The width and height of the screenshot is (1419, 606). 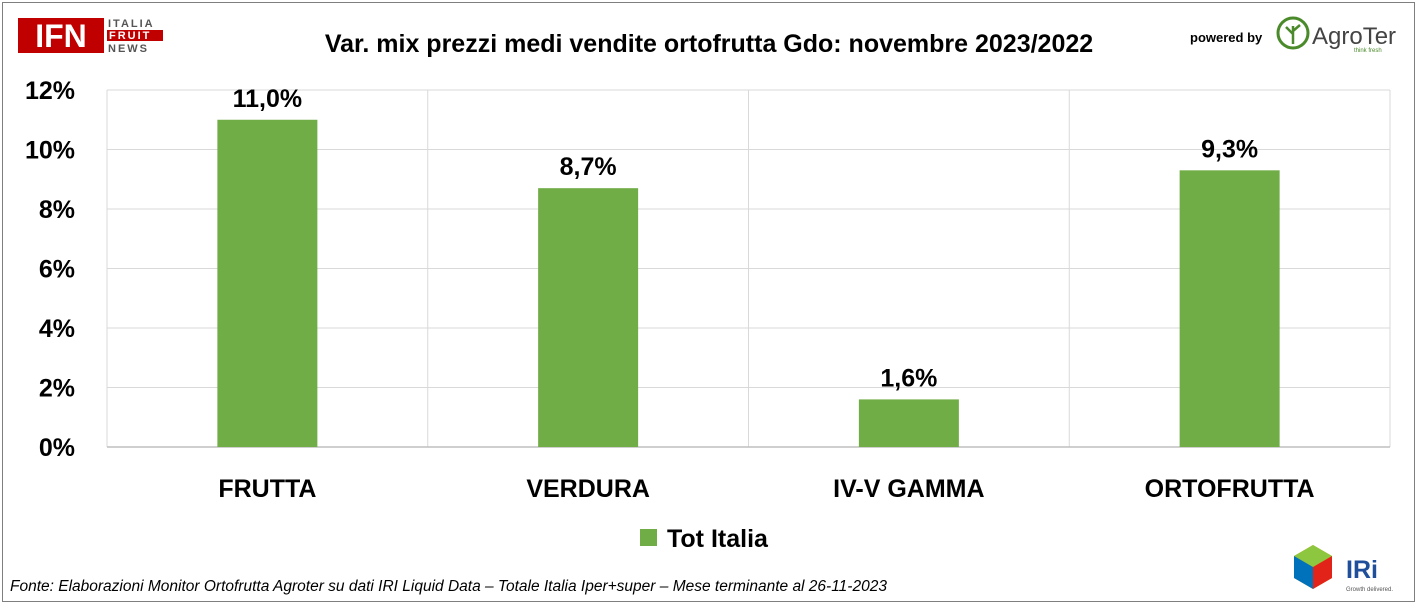 I want to click on iri-logo: IRi Growth delivered., so click(x=1343, y=569).